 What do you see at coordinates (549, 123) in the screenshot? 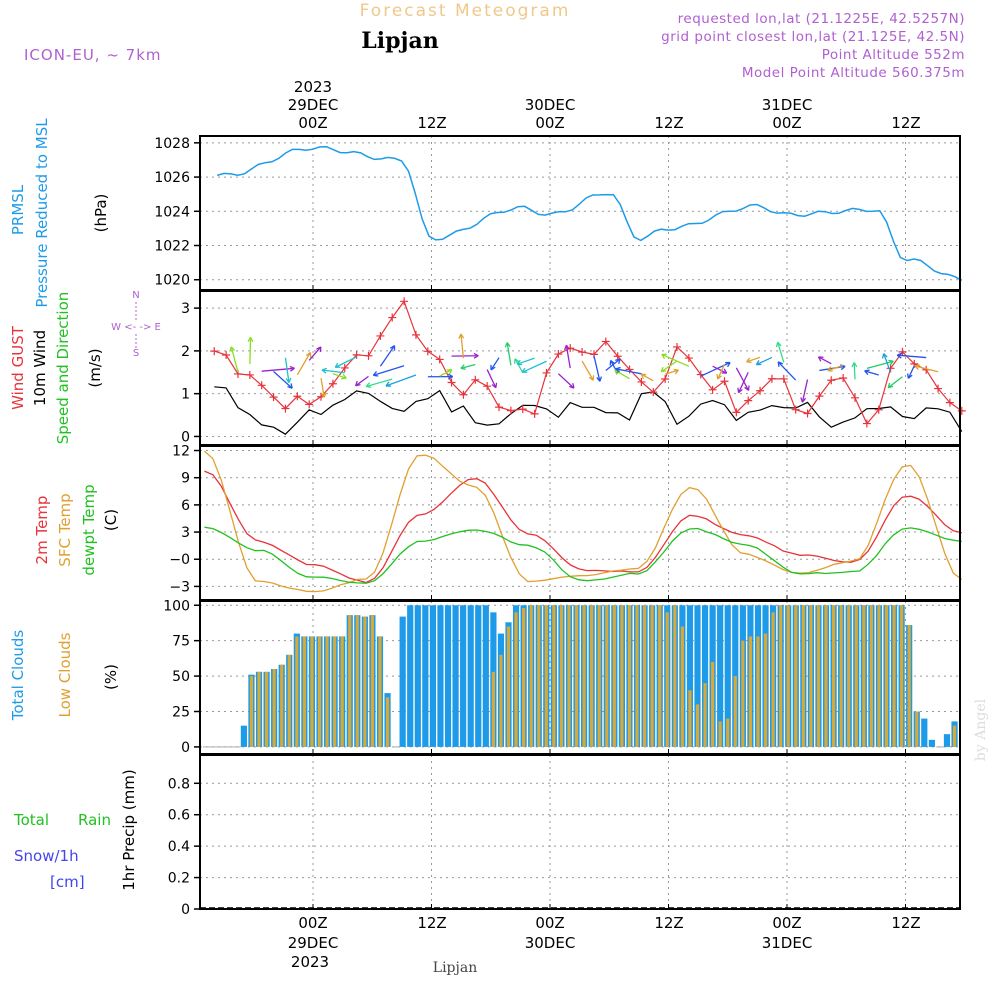
I see `top-hour-2: 00Z` at bounding box center [549, 123].